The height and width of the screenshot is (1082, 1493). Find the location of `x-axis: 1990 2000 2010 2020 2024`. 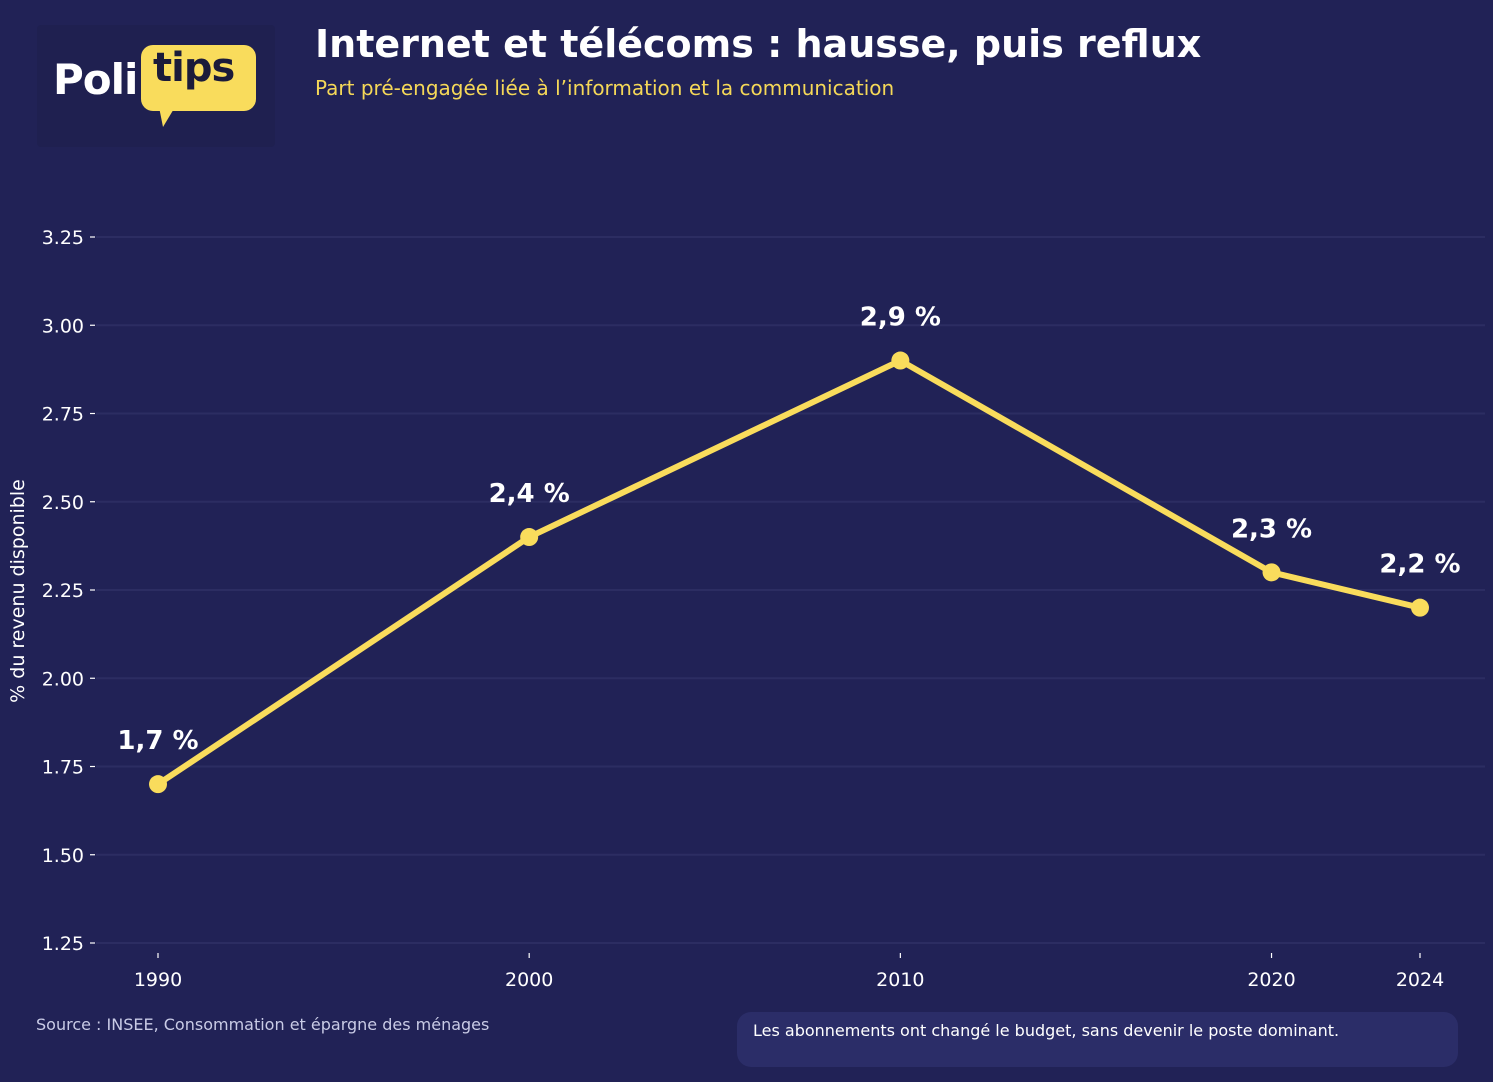

x-axis: 1990 2000 2010 2020 2024 is located at coordinates (789, 972).